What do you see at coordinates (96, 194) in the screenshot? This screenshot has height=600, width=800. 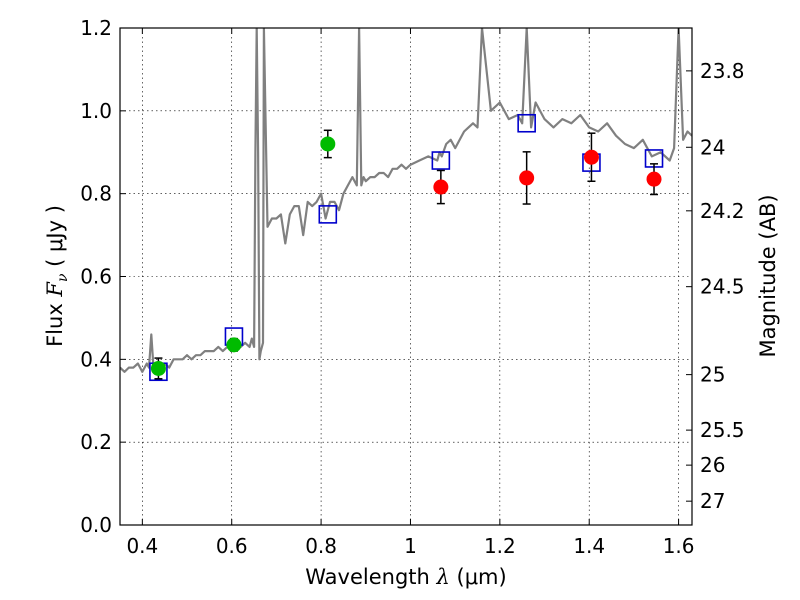 I see `y-tick-label: 0.8` at bounding box center [96, 194].